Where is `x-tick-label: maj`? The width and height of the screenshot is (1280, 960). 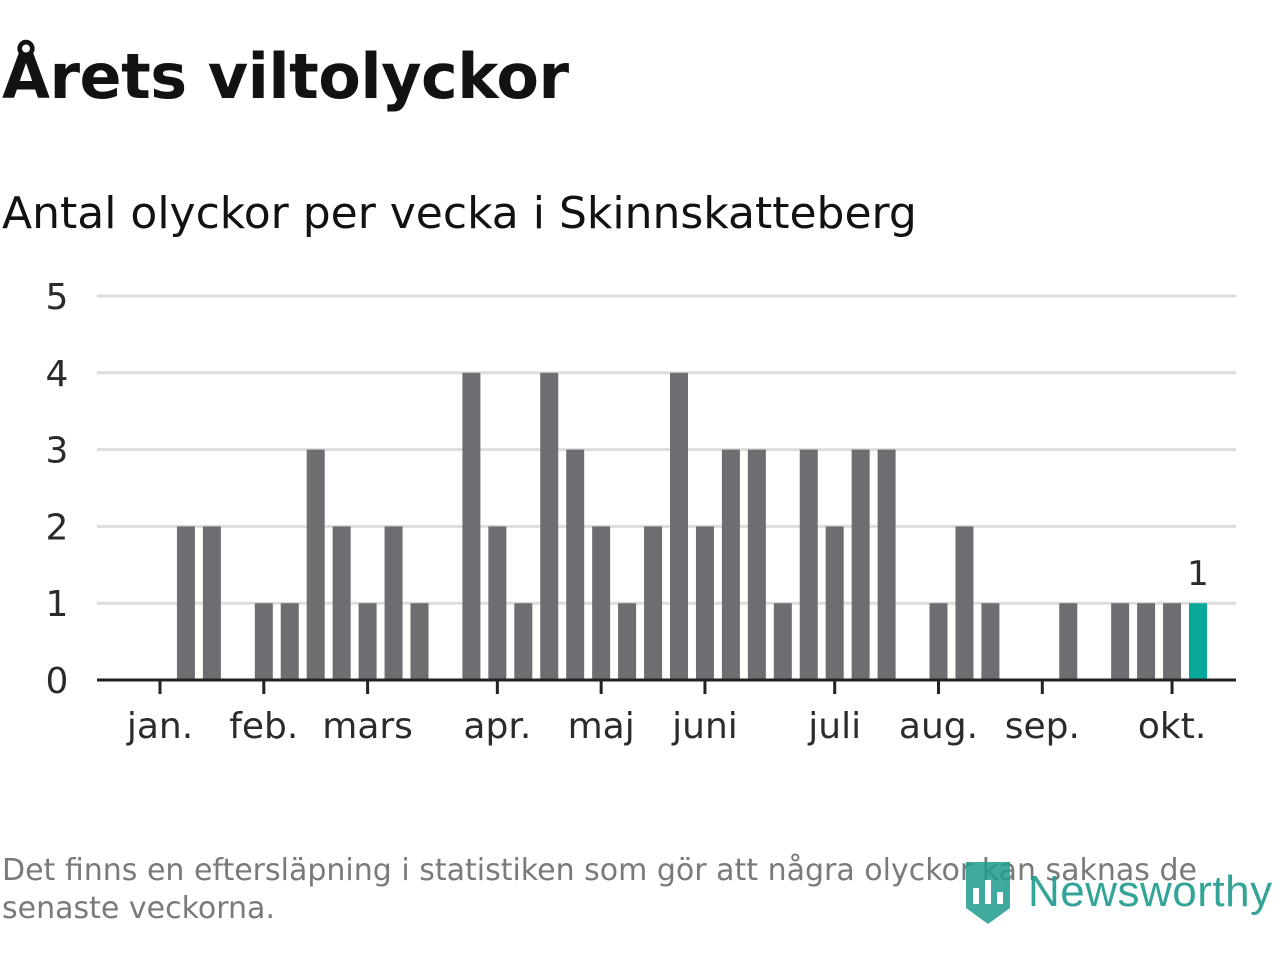
x-tick-label: maj is located at coordinates (601, 726).